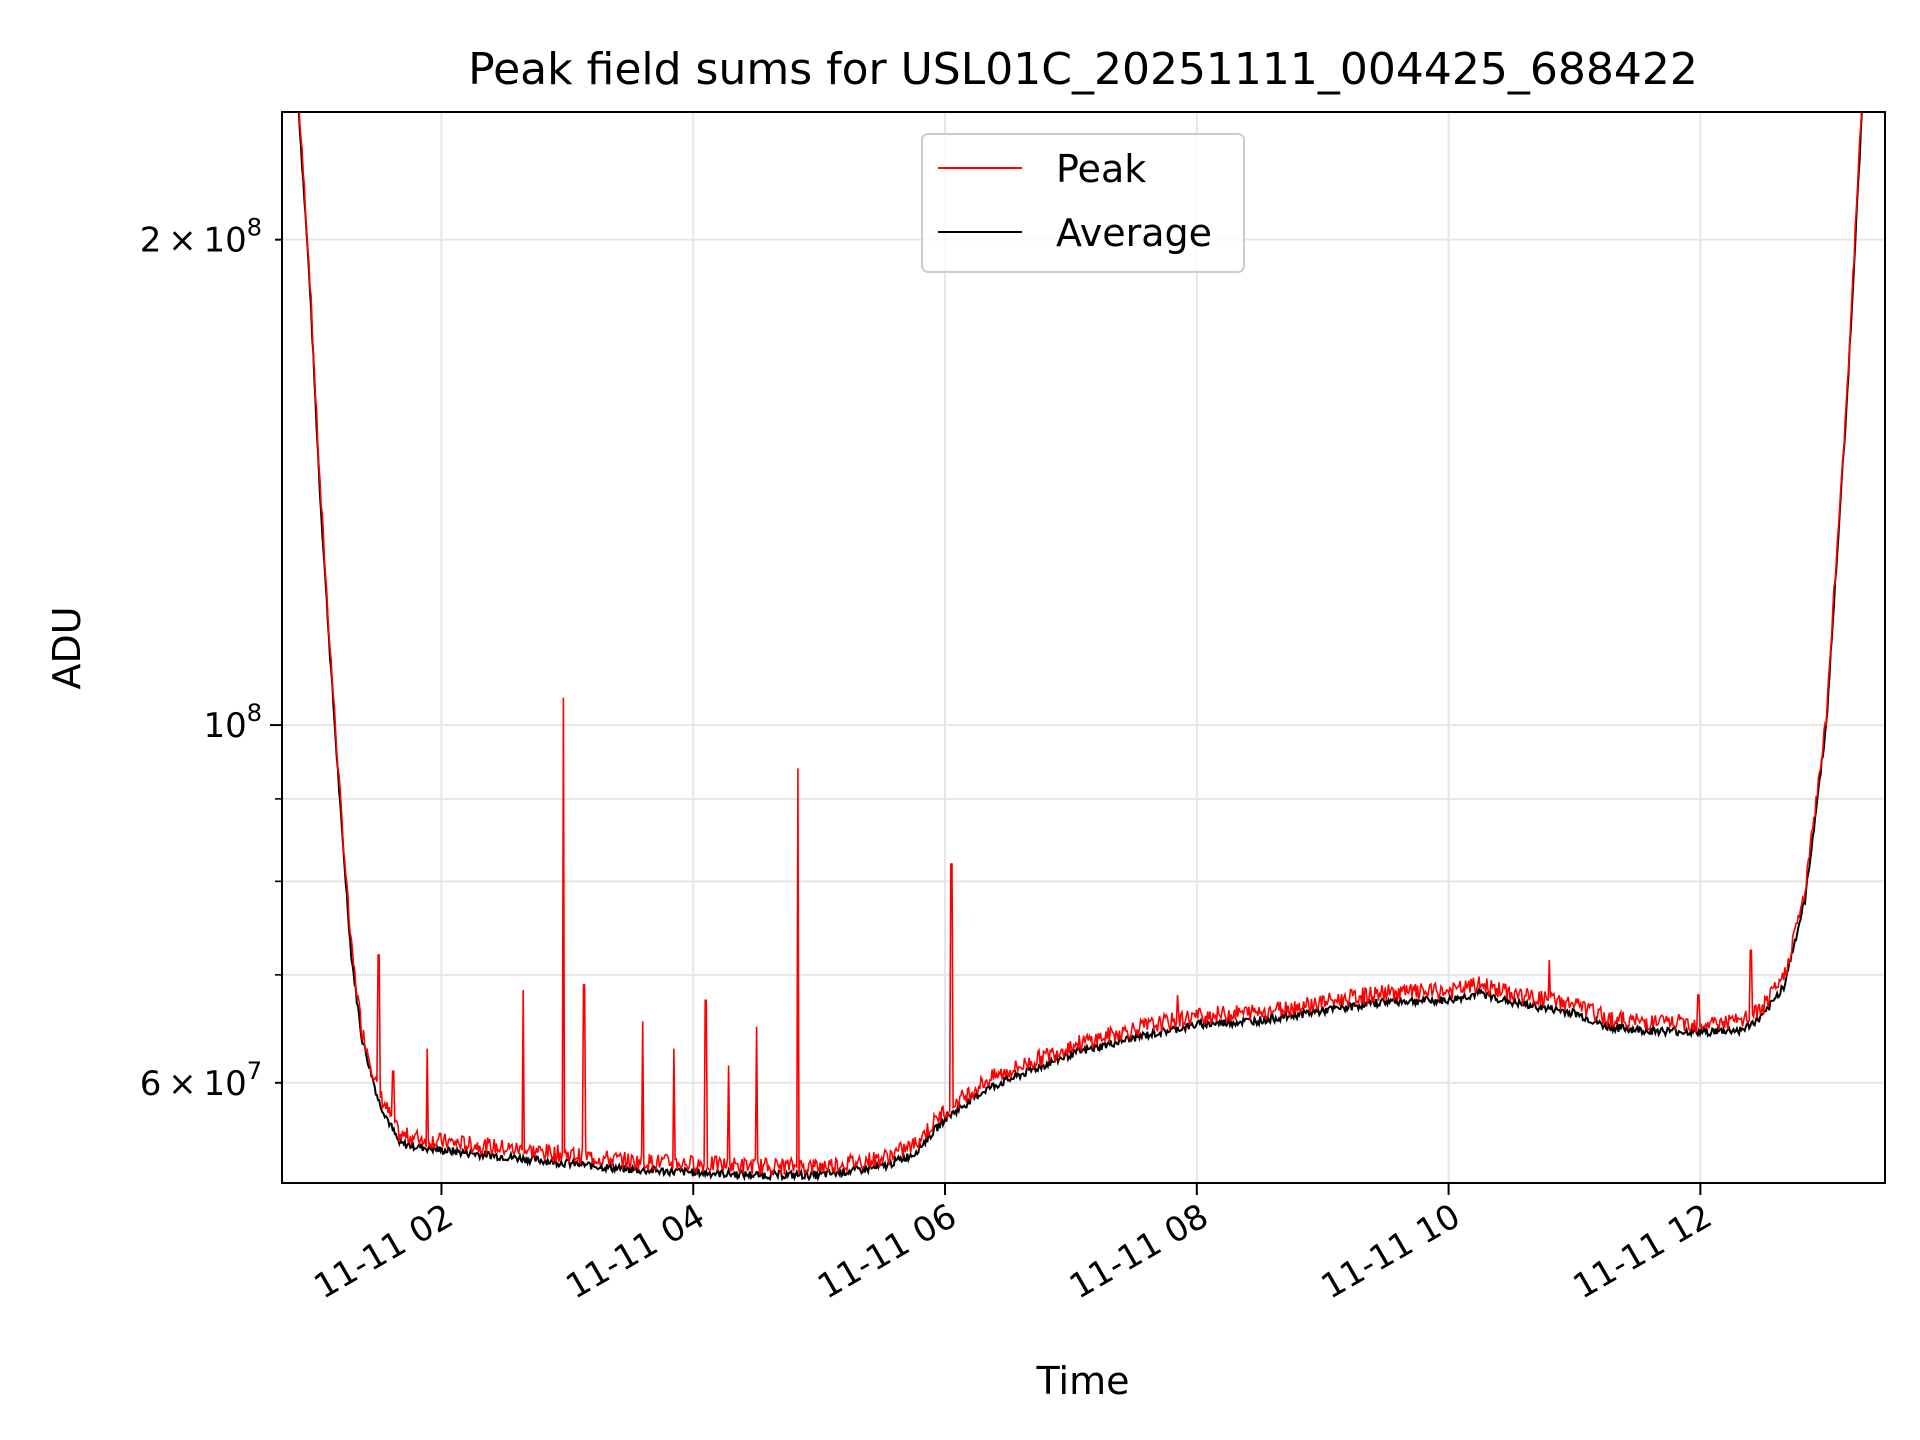 The width and height of the screenshot is (1920, 1440). What do you see at coordinates (1391, 1251) in the screenshot?
I see `x-tick-label: 11-11 10` at bounding box center [1391, 1251].